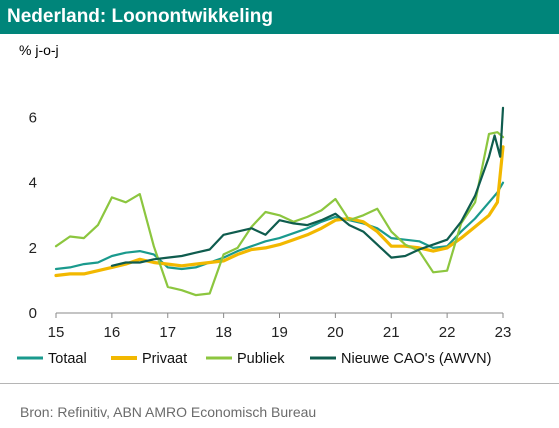 Image resolution: width=559 pixels, height=428 pixels. What do you see at coordinates (261, 359) in the screenshot?
I see `legend-label: Publiek` at bounding box center [261, 359].